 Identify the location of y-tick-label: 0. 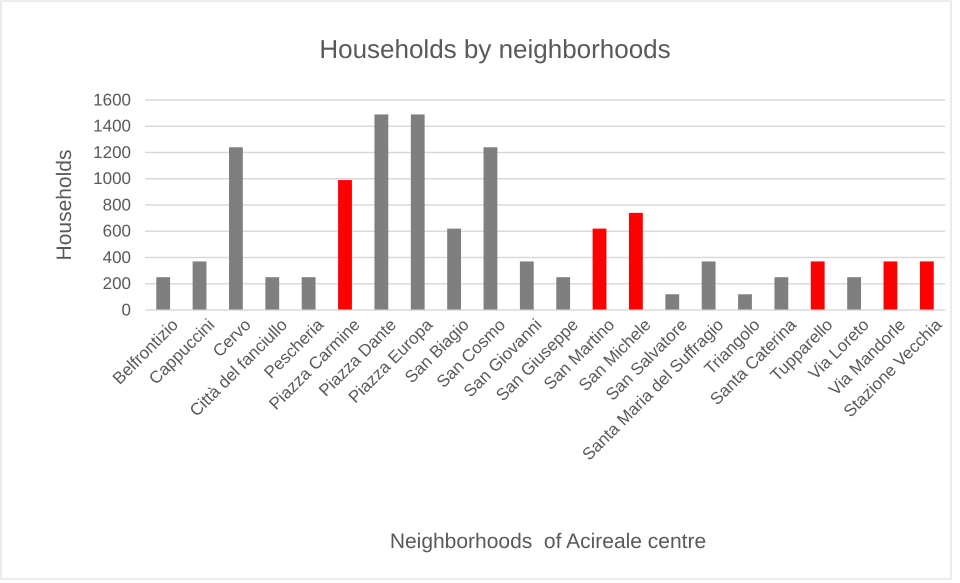
(126, 310).